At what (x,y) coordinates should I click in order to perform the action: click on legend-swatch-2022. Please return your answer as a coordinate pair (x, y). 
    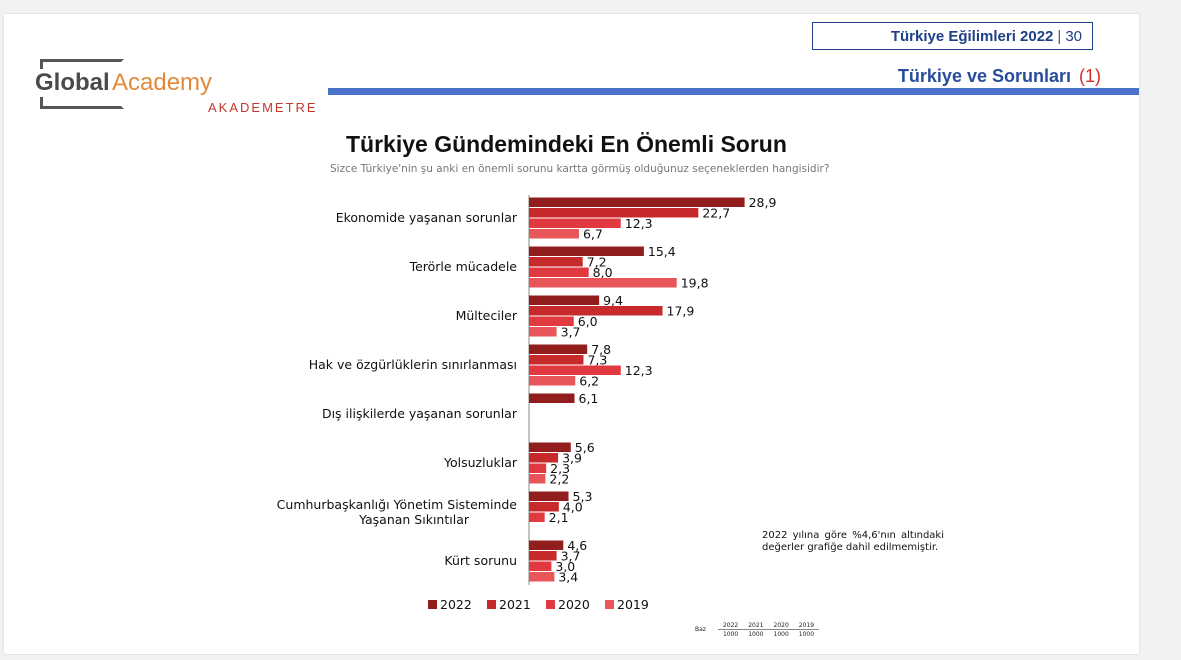
    Looking at the image, I should click on (432, 604).